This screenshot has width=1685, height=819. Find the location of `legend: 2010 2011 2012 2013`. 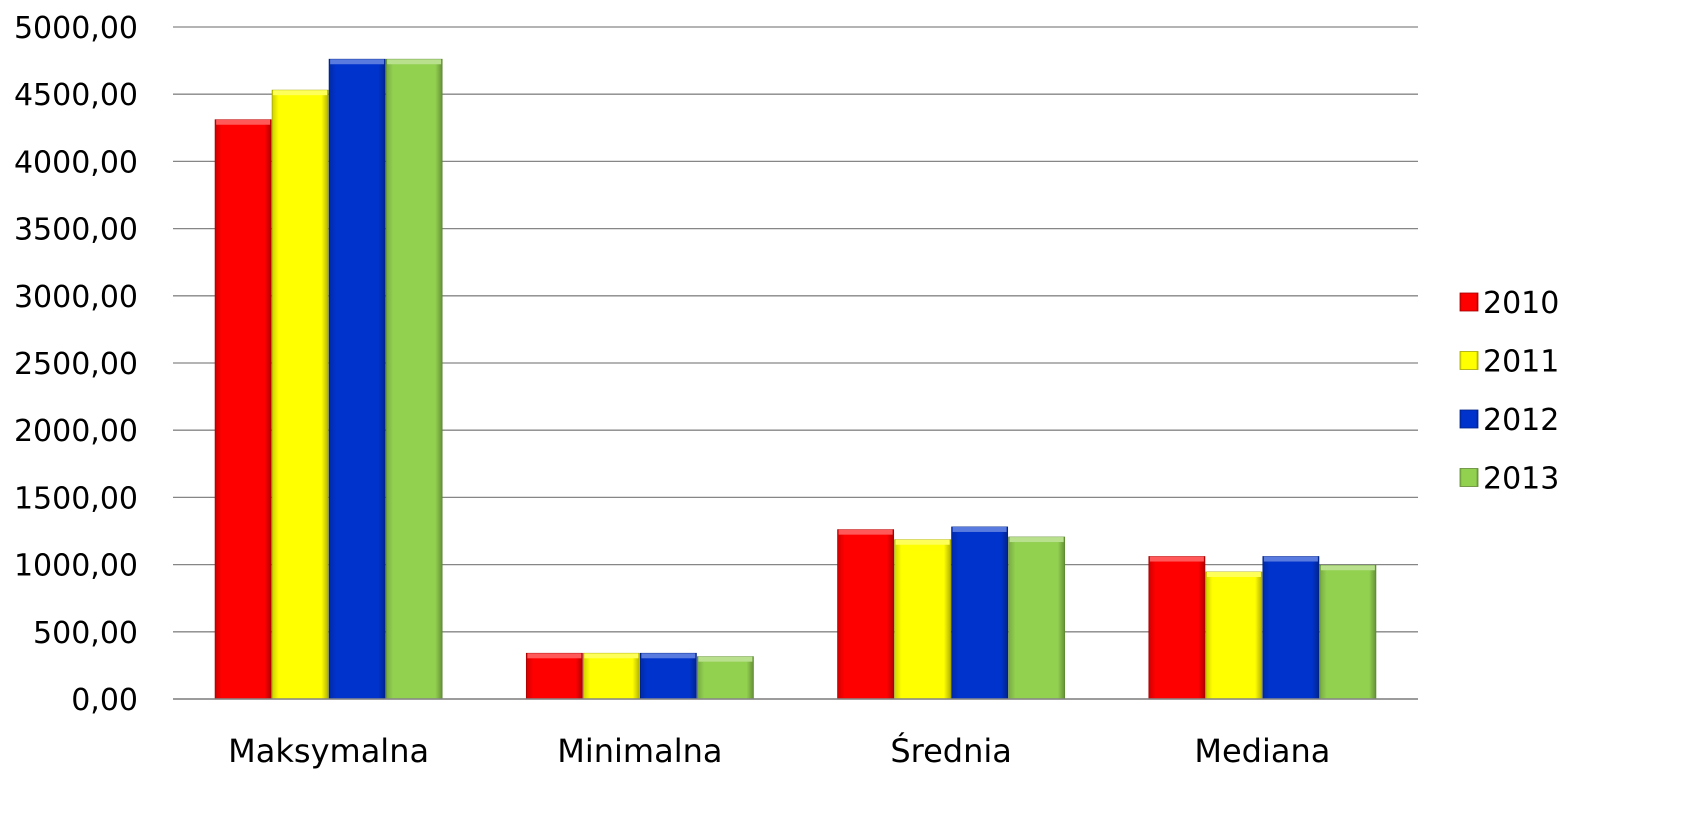

legend: 2010 2011 2012 2013 is located at coordinates (1509, 391).